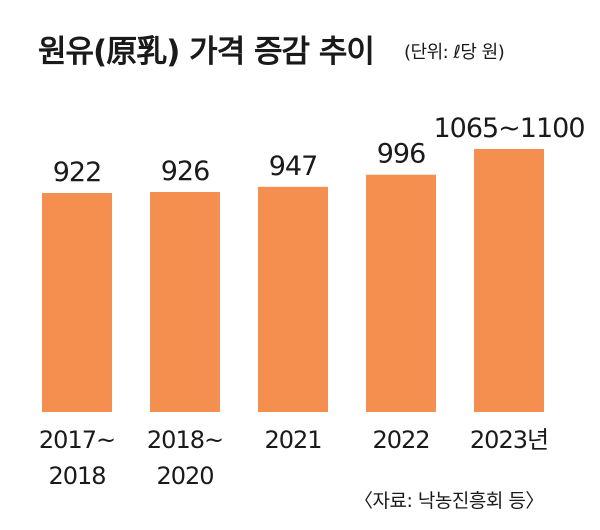  What do you see at coordinates (508, 128) in the screenshot?
I see `value-label-4: 1065~1100` at bounding box center [508, 128].